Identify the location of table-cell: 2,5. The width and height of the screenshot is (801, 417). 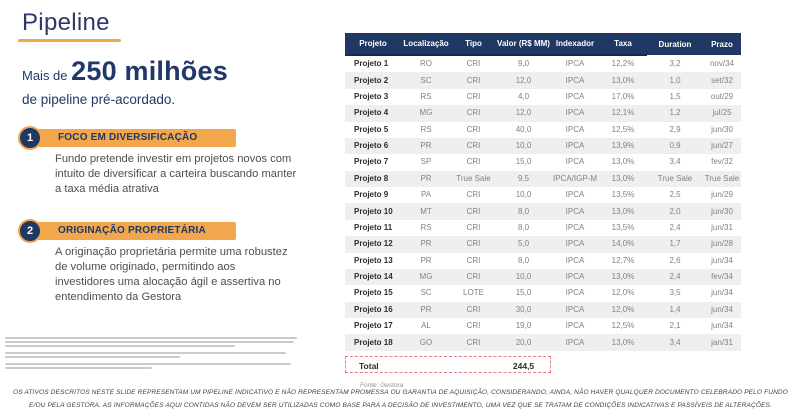
(675, 195).